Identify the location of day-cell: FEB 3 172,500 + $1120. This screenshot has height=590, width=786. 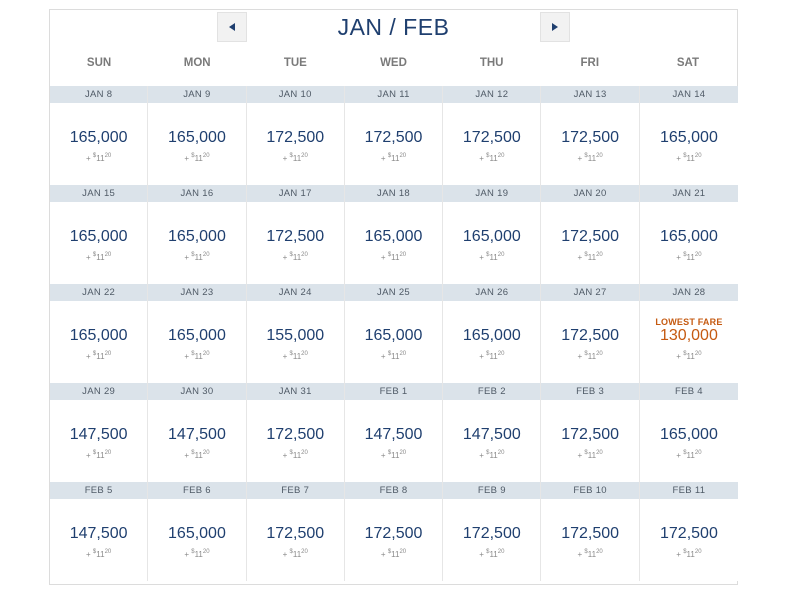
(590, 432).